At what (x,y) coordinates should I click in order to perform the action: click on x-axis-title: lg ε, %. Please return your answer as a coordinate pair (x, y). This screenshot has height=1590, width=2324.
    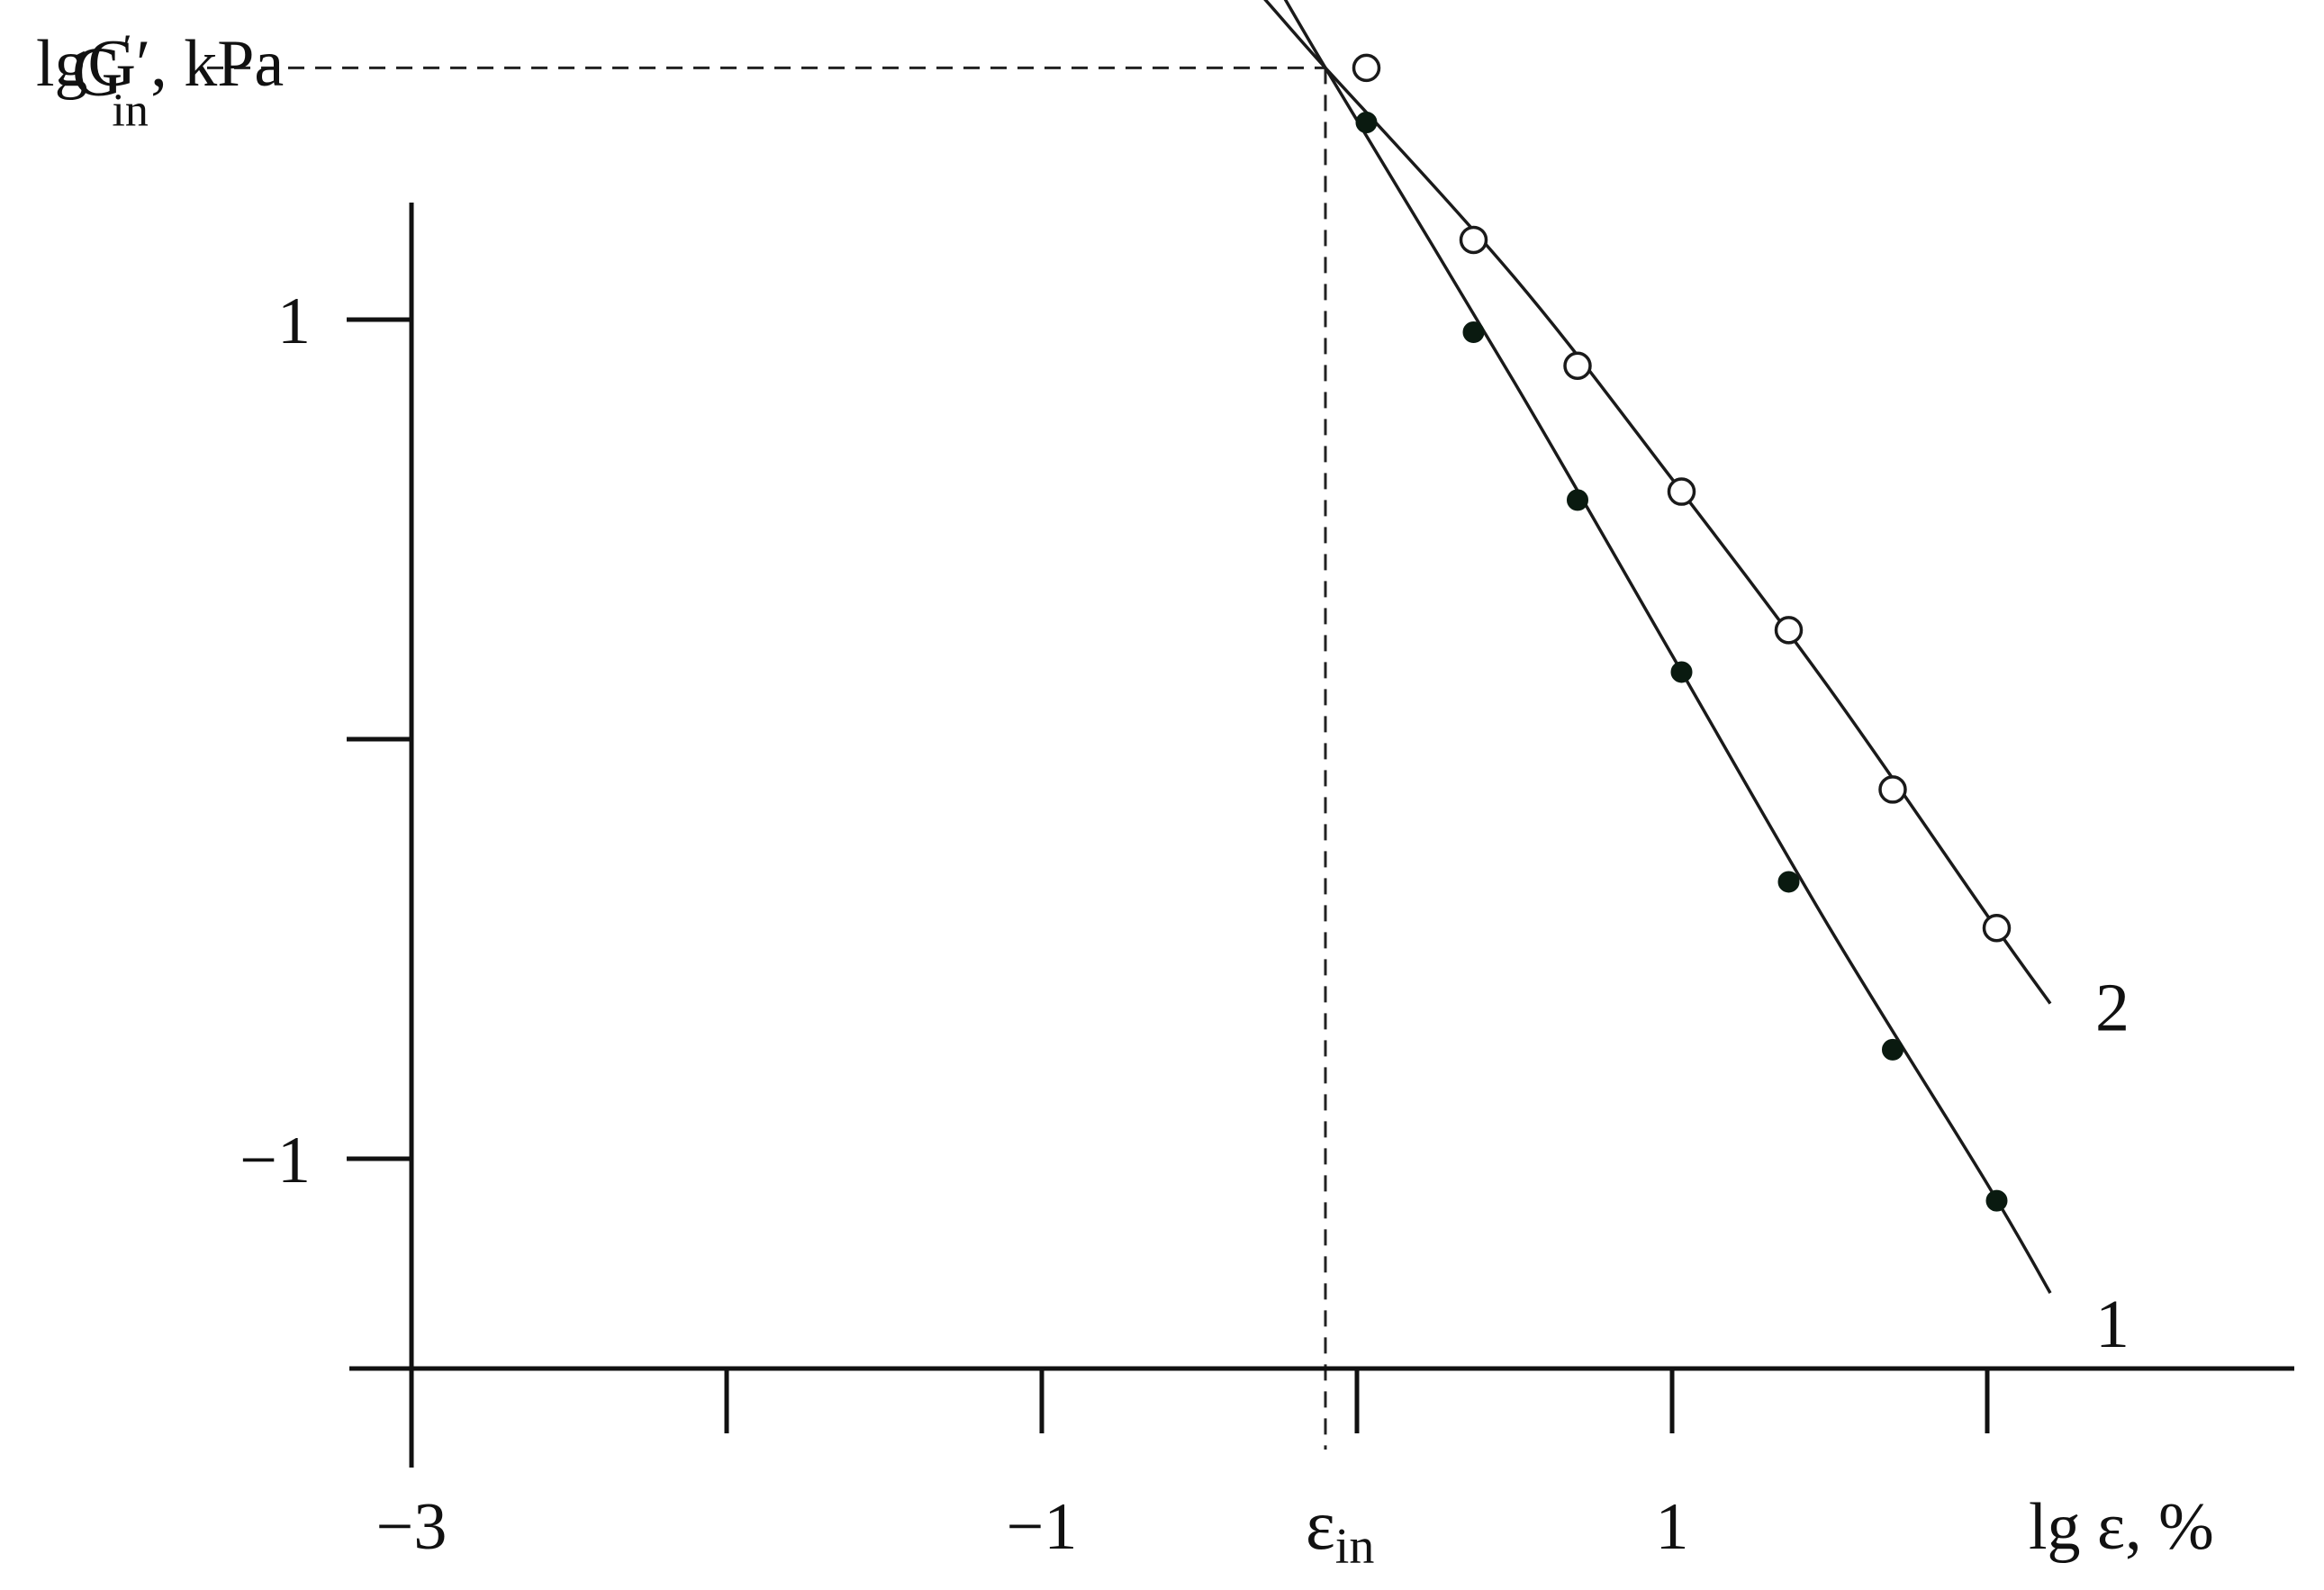
    Looking at the image, I should click on (2121, 1527).